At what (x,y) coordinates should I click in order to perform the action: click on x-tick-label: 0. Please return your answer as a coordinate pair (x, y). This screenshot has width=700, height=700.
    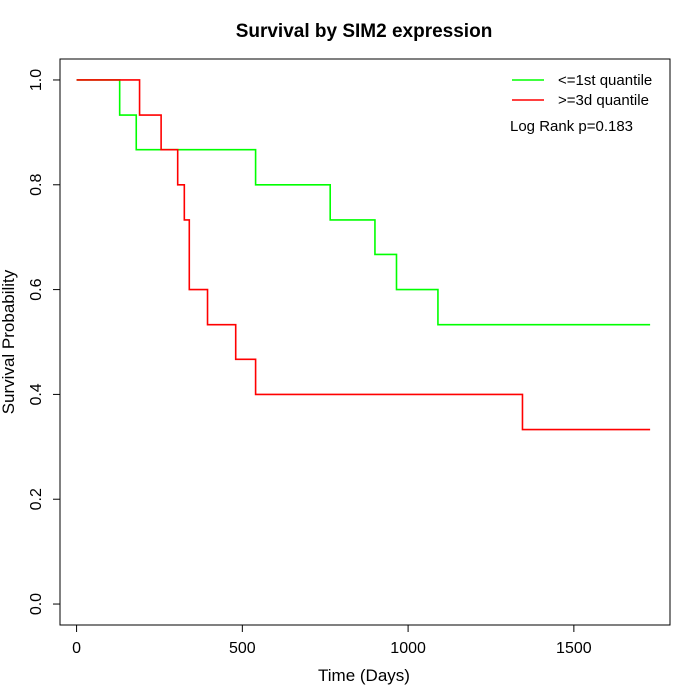
    Looking at the image, I should click on (76, 648).